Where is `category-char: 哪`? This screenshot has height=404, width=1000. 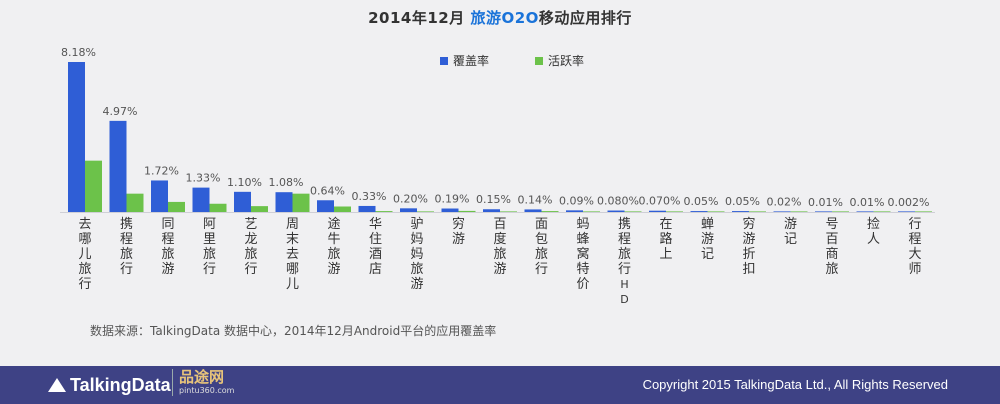
category-char: 哪 is located at coordinates (292, 269).